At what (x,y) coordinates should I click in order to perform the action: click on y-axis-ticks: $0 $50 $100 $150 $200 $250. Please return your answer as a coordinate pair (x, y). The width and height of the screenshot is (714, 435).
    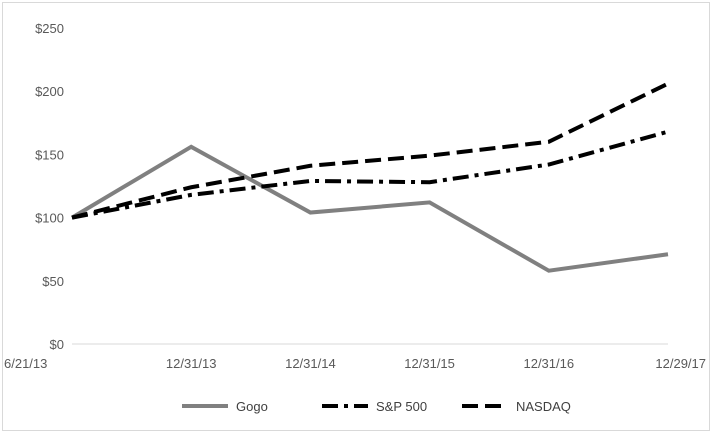
    Looking at the image, I should click on (49, 186).